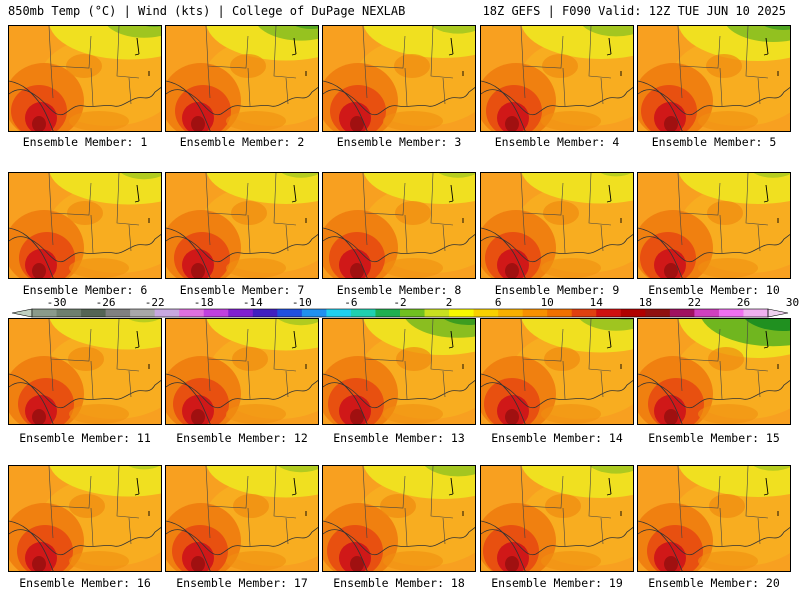 Image resolution: width=800 pixels, height=600 pixels. I want to click on colorbar-tick-label: 18, so click(645, 302).